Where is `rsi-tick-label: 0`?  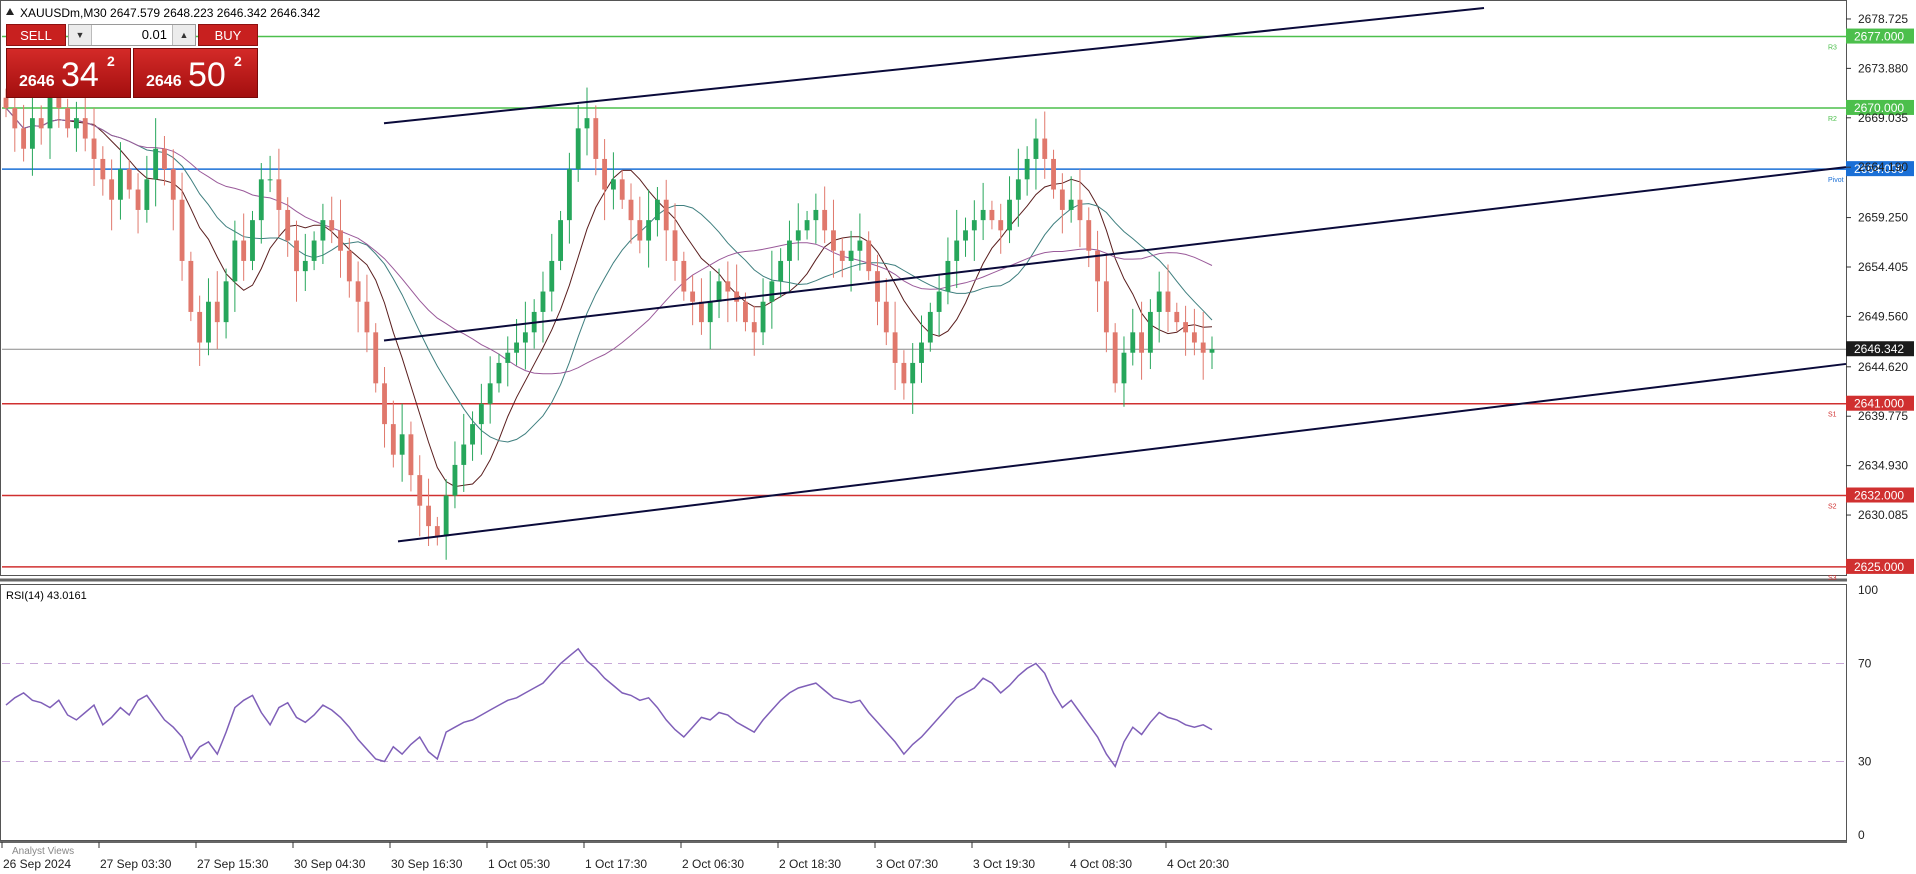 rsi-tick-label: 0 is located at coordinates (1861, 835).